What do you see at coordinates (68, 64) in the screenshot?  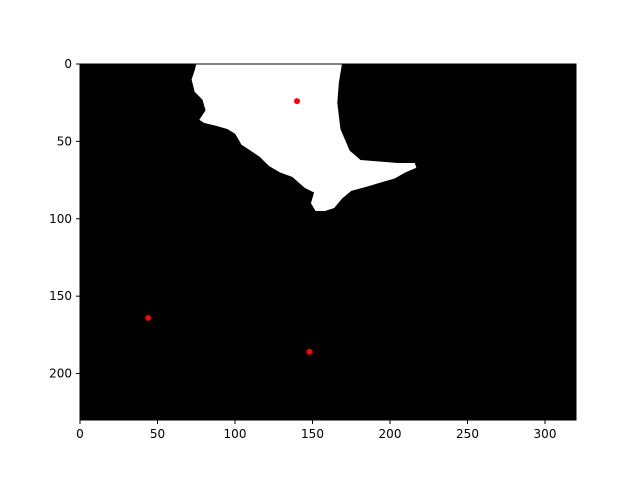 I see `y-tick-label-0: 0` at bounding box center [68, 64].